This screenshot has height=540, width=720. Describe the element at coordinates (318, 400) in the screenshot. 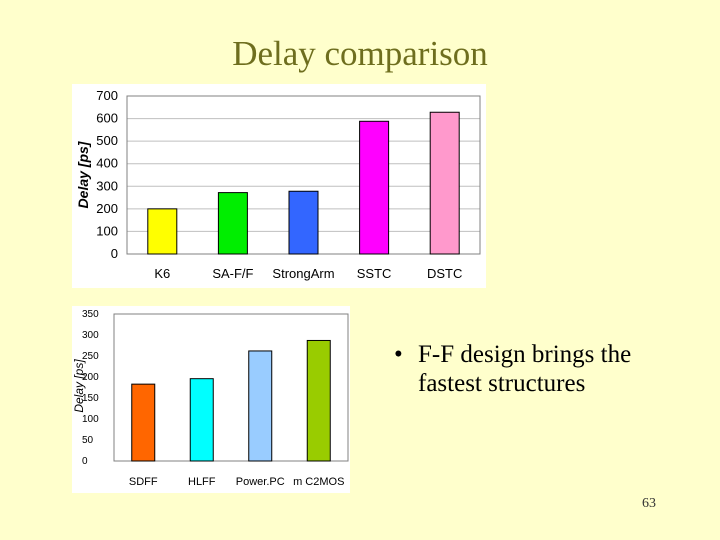

I see `bar-m-c2mos` at that location.